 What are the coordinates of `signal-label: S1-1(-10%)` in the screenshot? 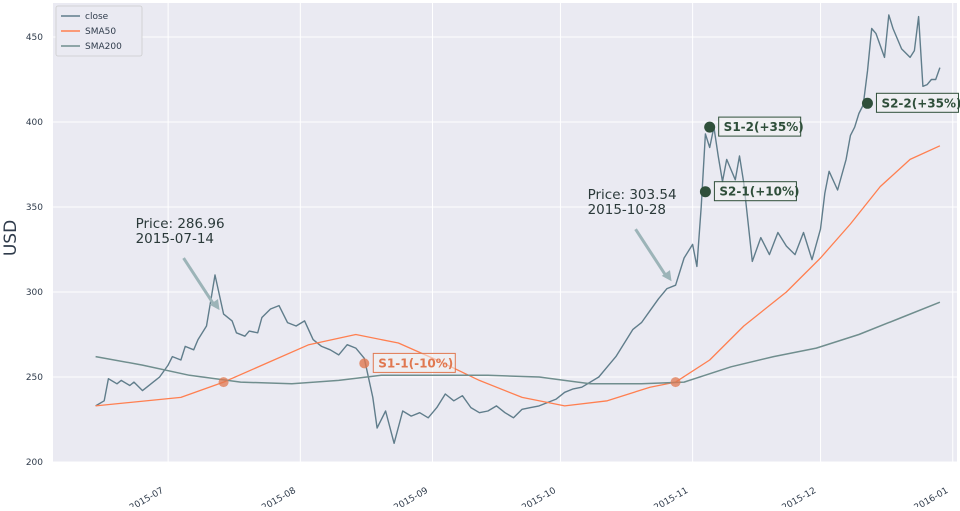 It's located at (415, 363).